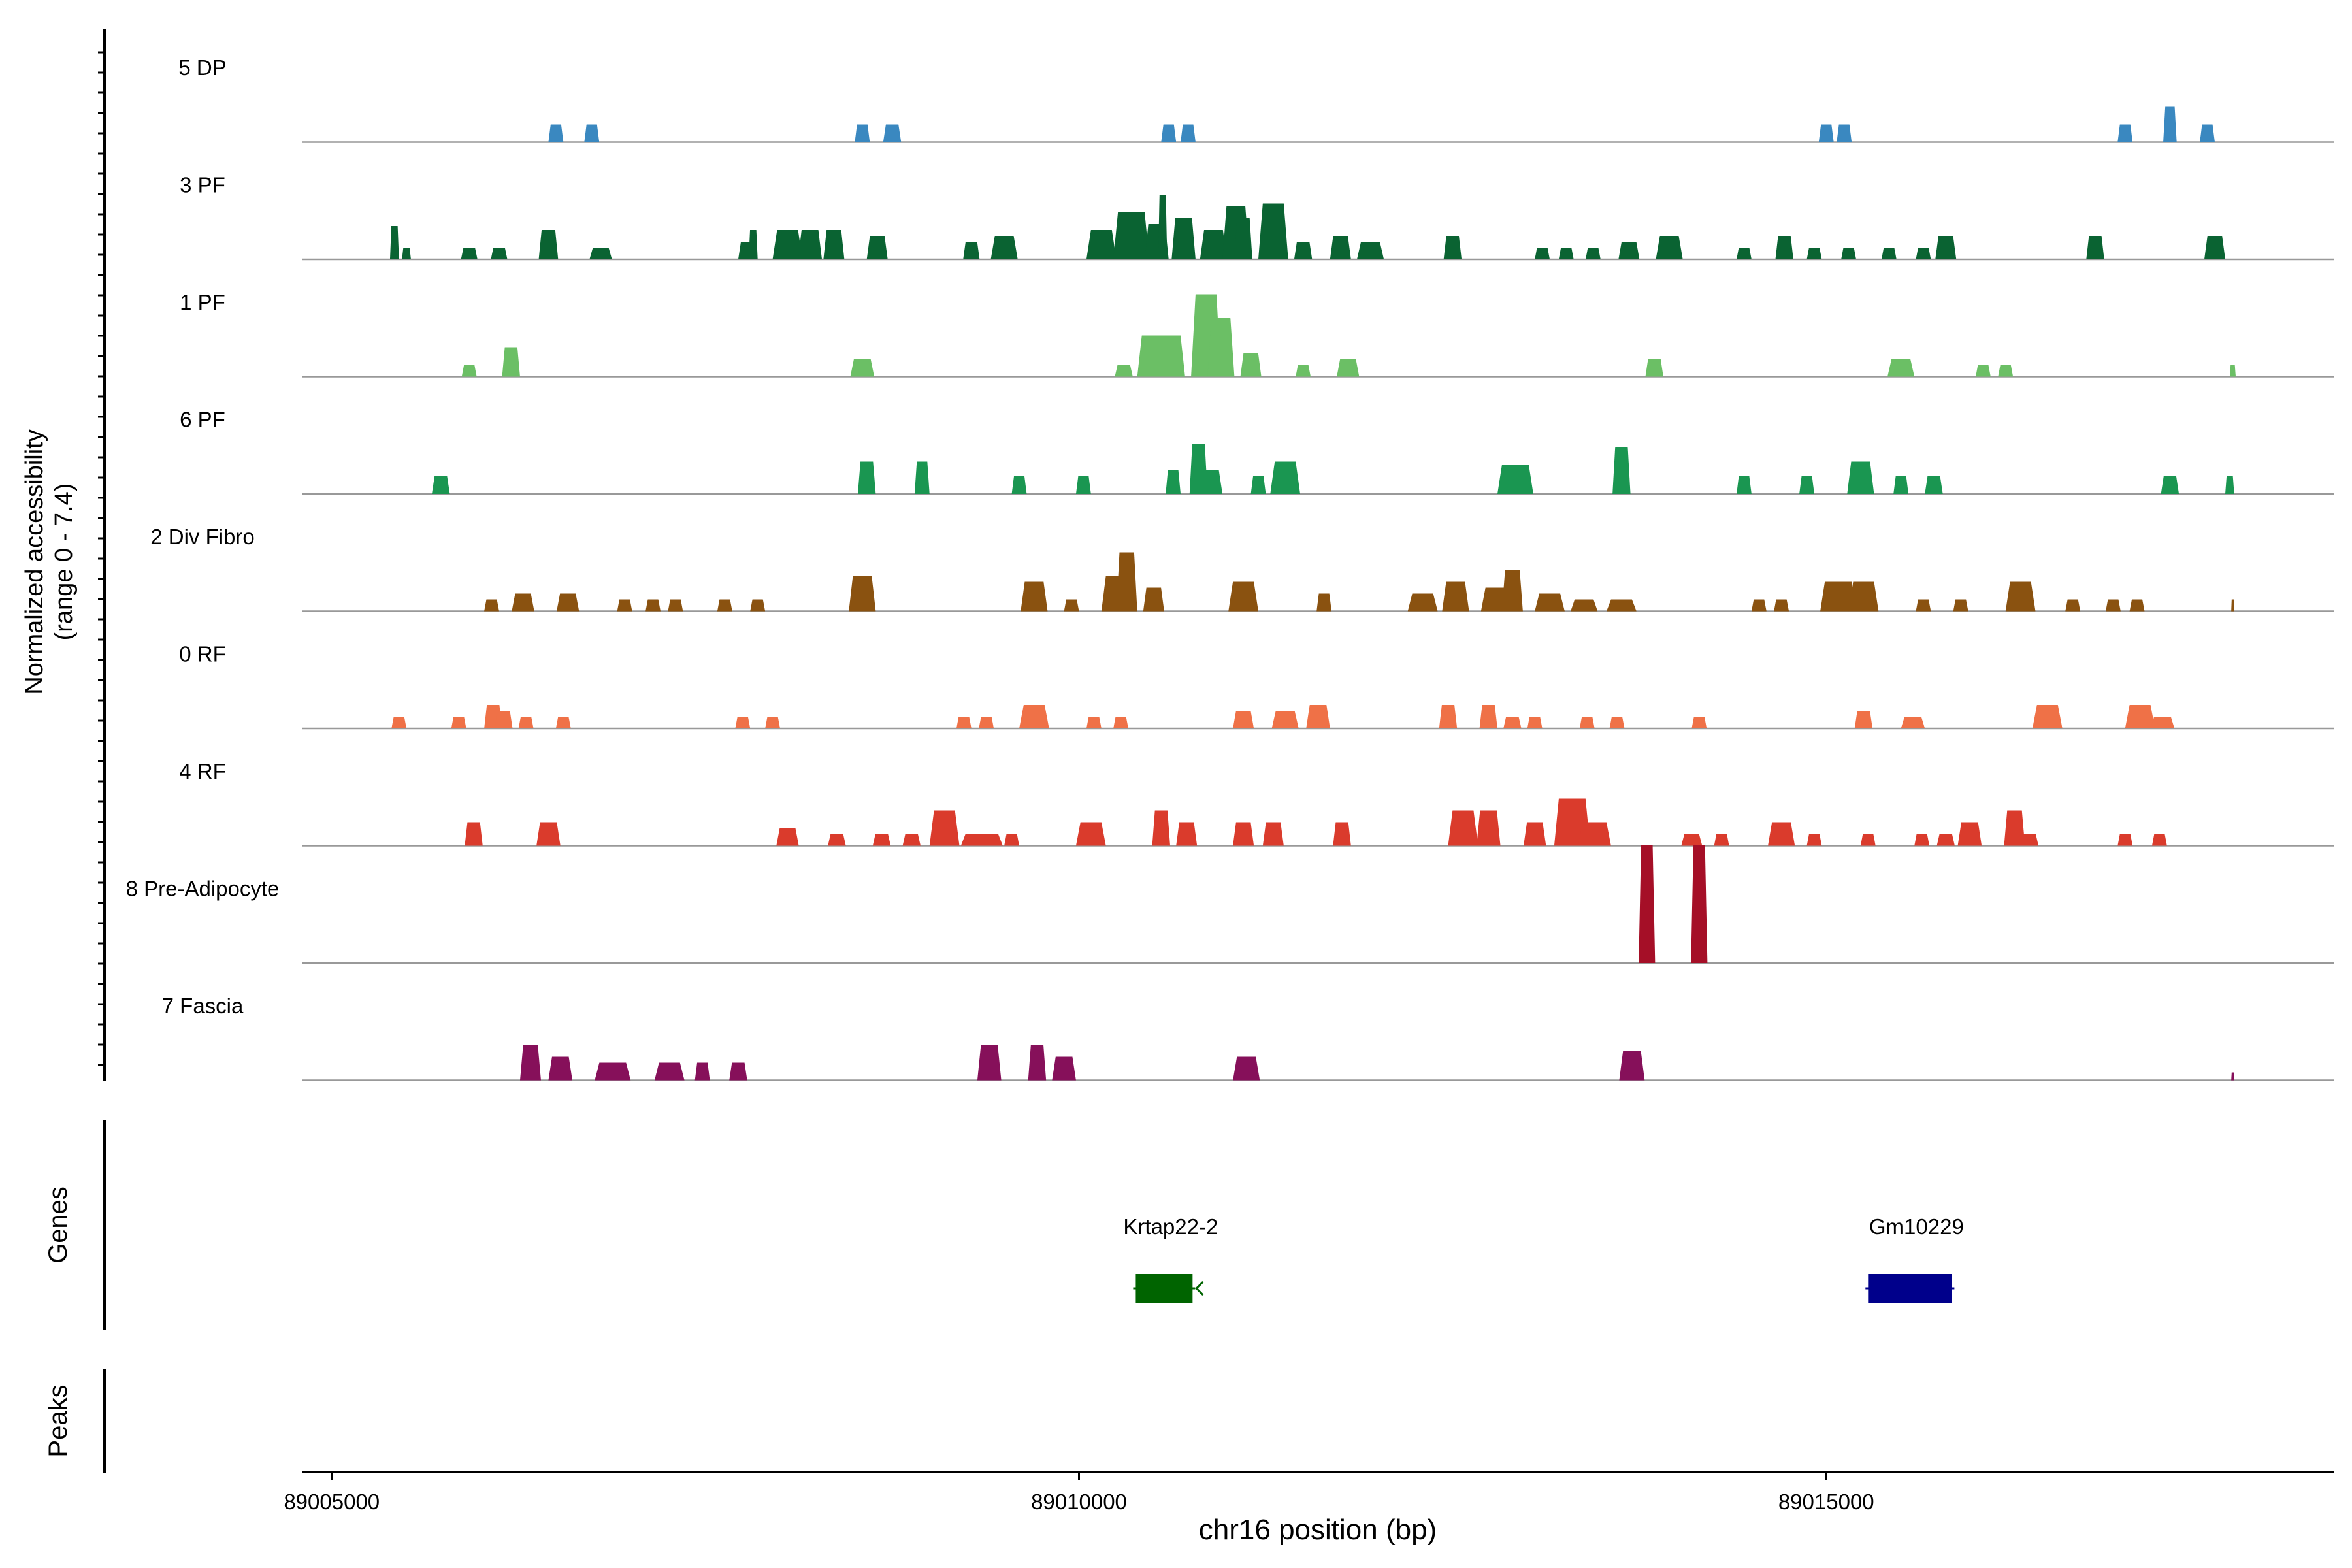  What do you see at coordinates (202, 537) in the screenshot?
I see `track-label: 2 Div Fibro` at bounding box center [202, 537].